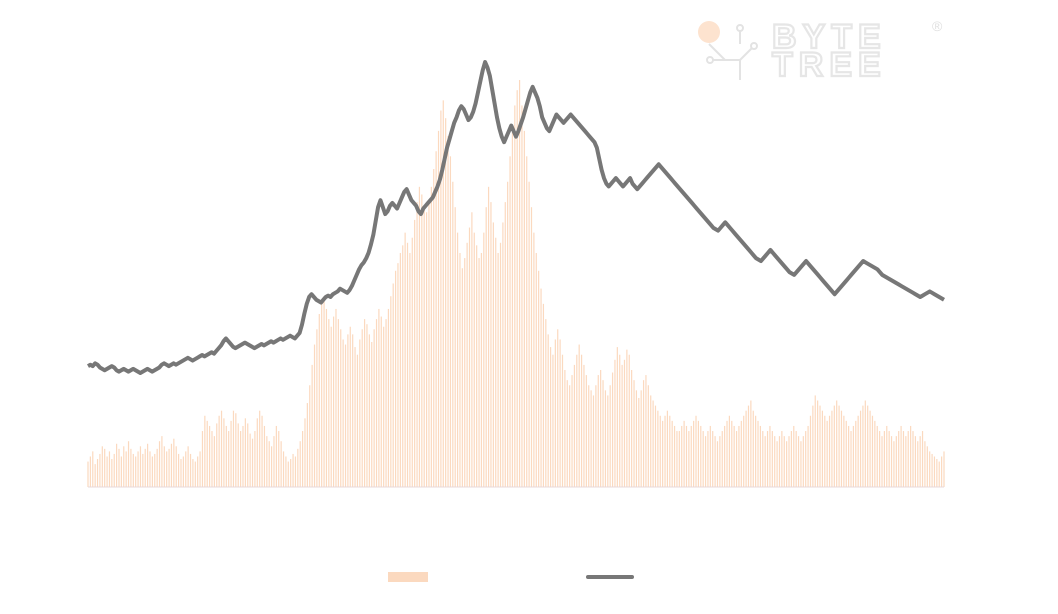 This screenshot has width=1058, height=614. What do you see at coordinates (829, 37) in the screenshot?
I see `watermark-line1: BYTE` at bounding box center [829, 37].